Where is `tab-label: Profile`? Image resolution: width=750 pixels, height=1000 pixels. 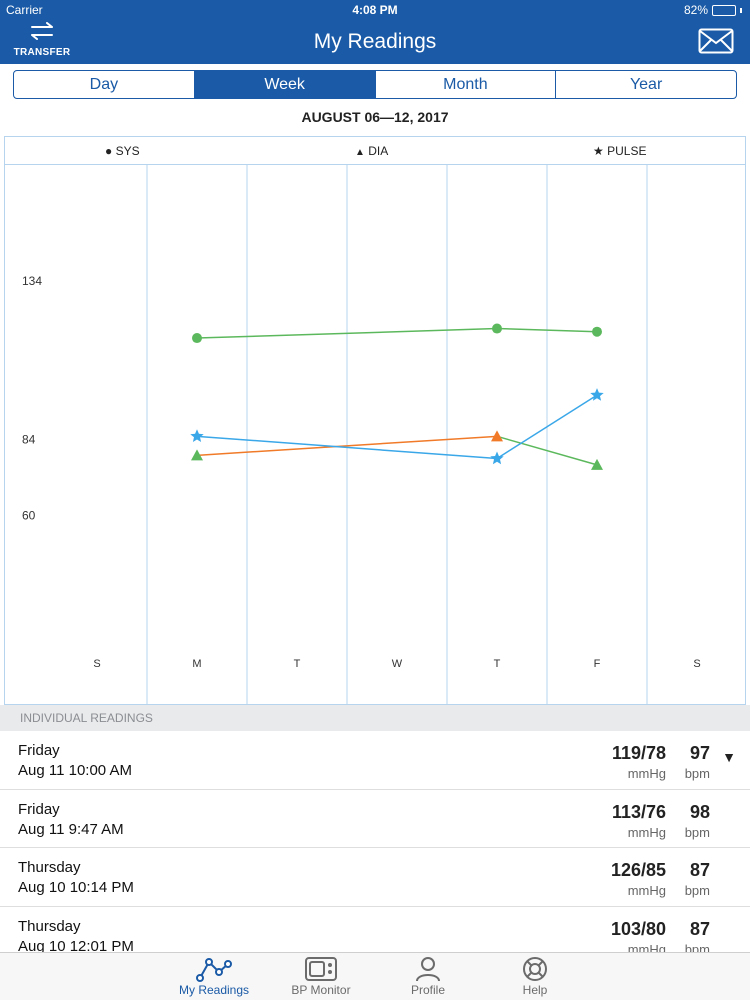 tab-label: Profile is located at coordinates (427, 990).